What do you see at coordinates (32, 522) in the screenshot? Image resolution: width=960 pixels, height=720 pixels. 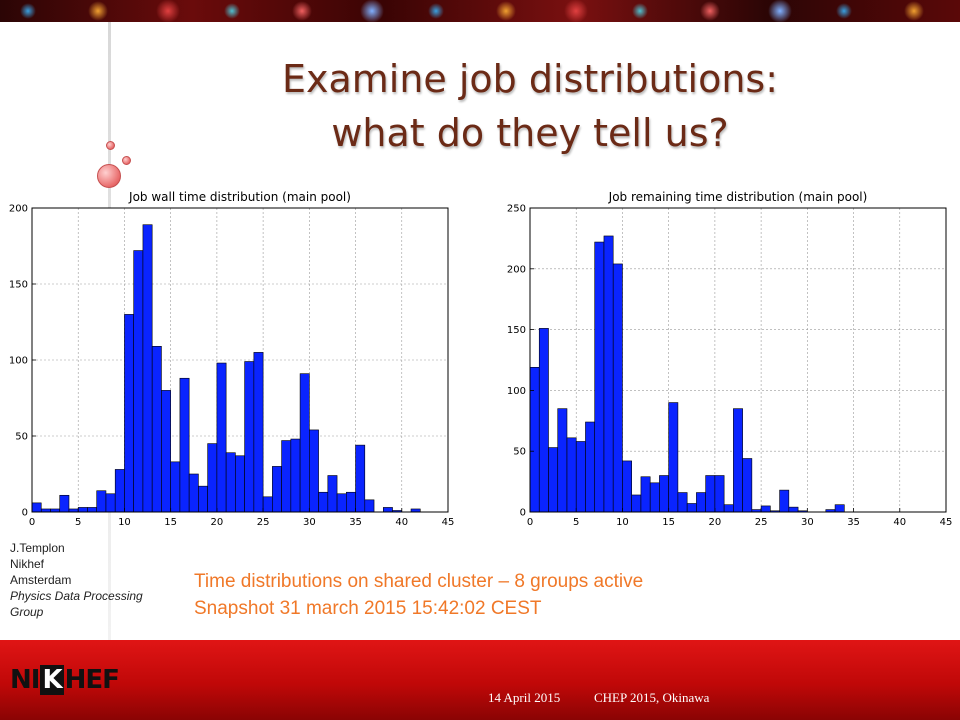 I see `x-tick-label: 0` at bounding box center [32, 522].